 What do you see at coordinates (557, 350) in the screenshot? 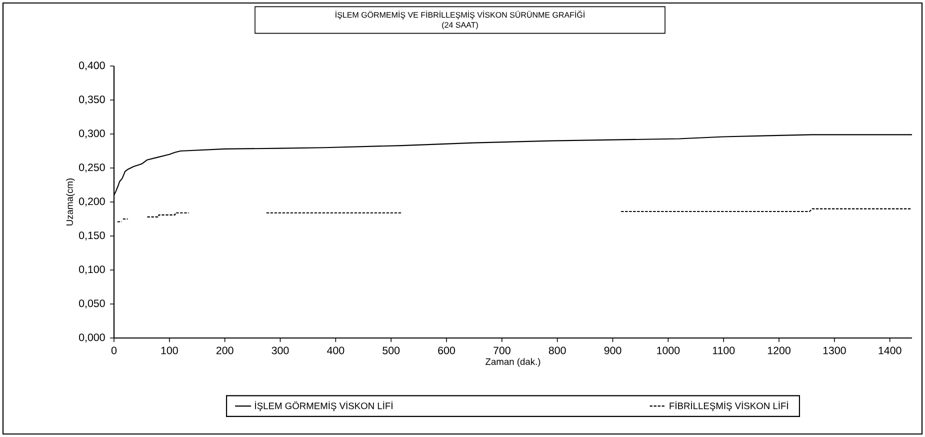
I see `x-tick-label: 800` at bounding box center [557, 350].